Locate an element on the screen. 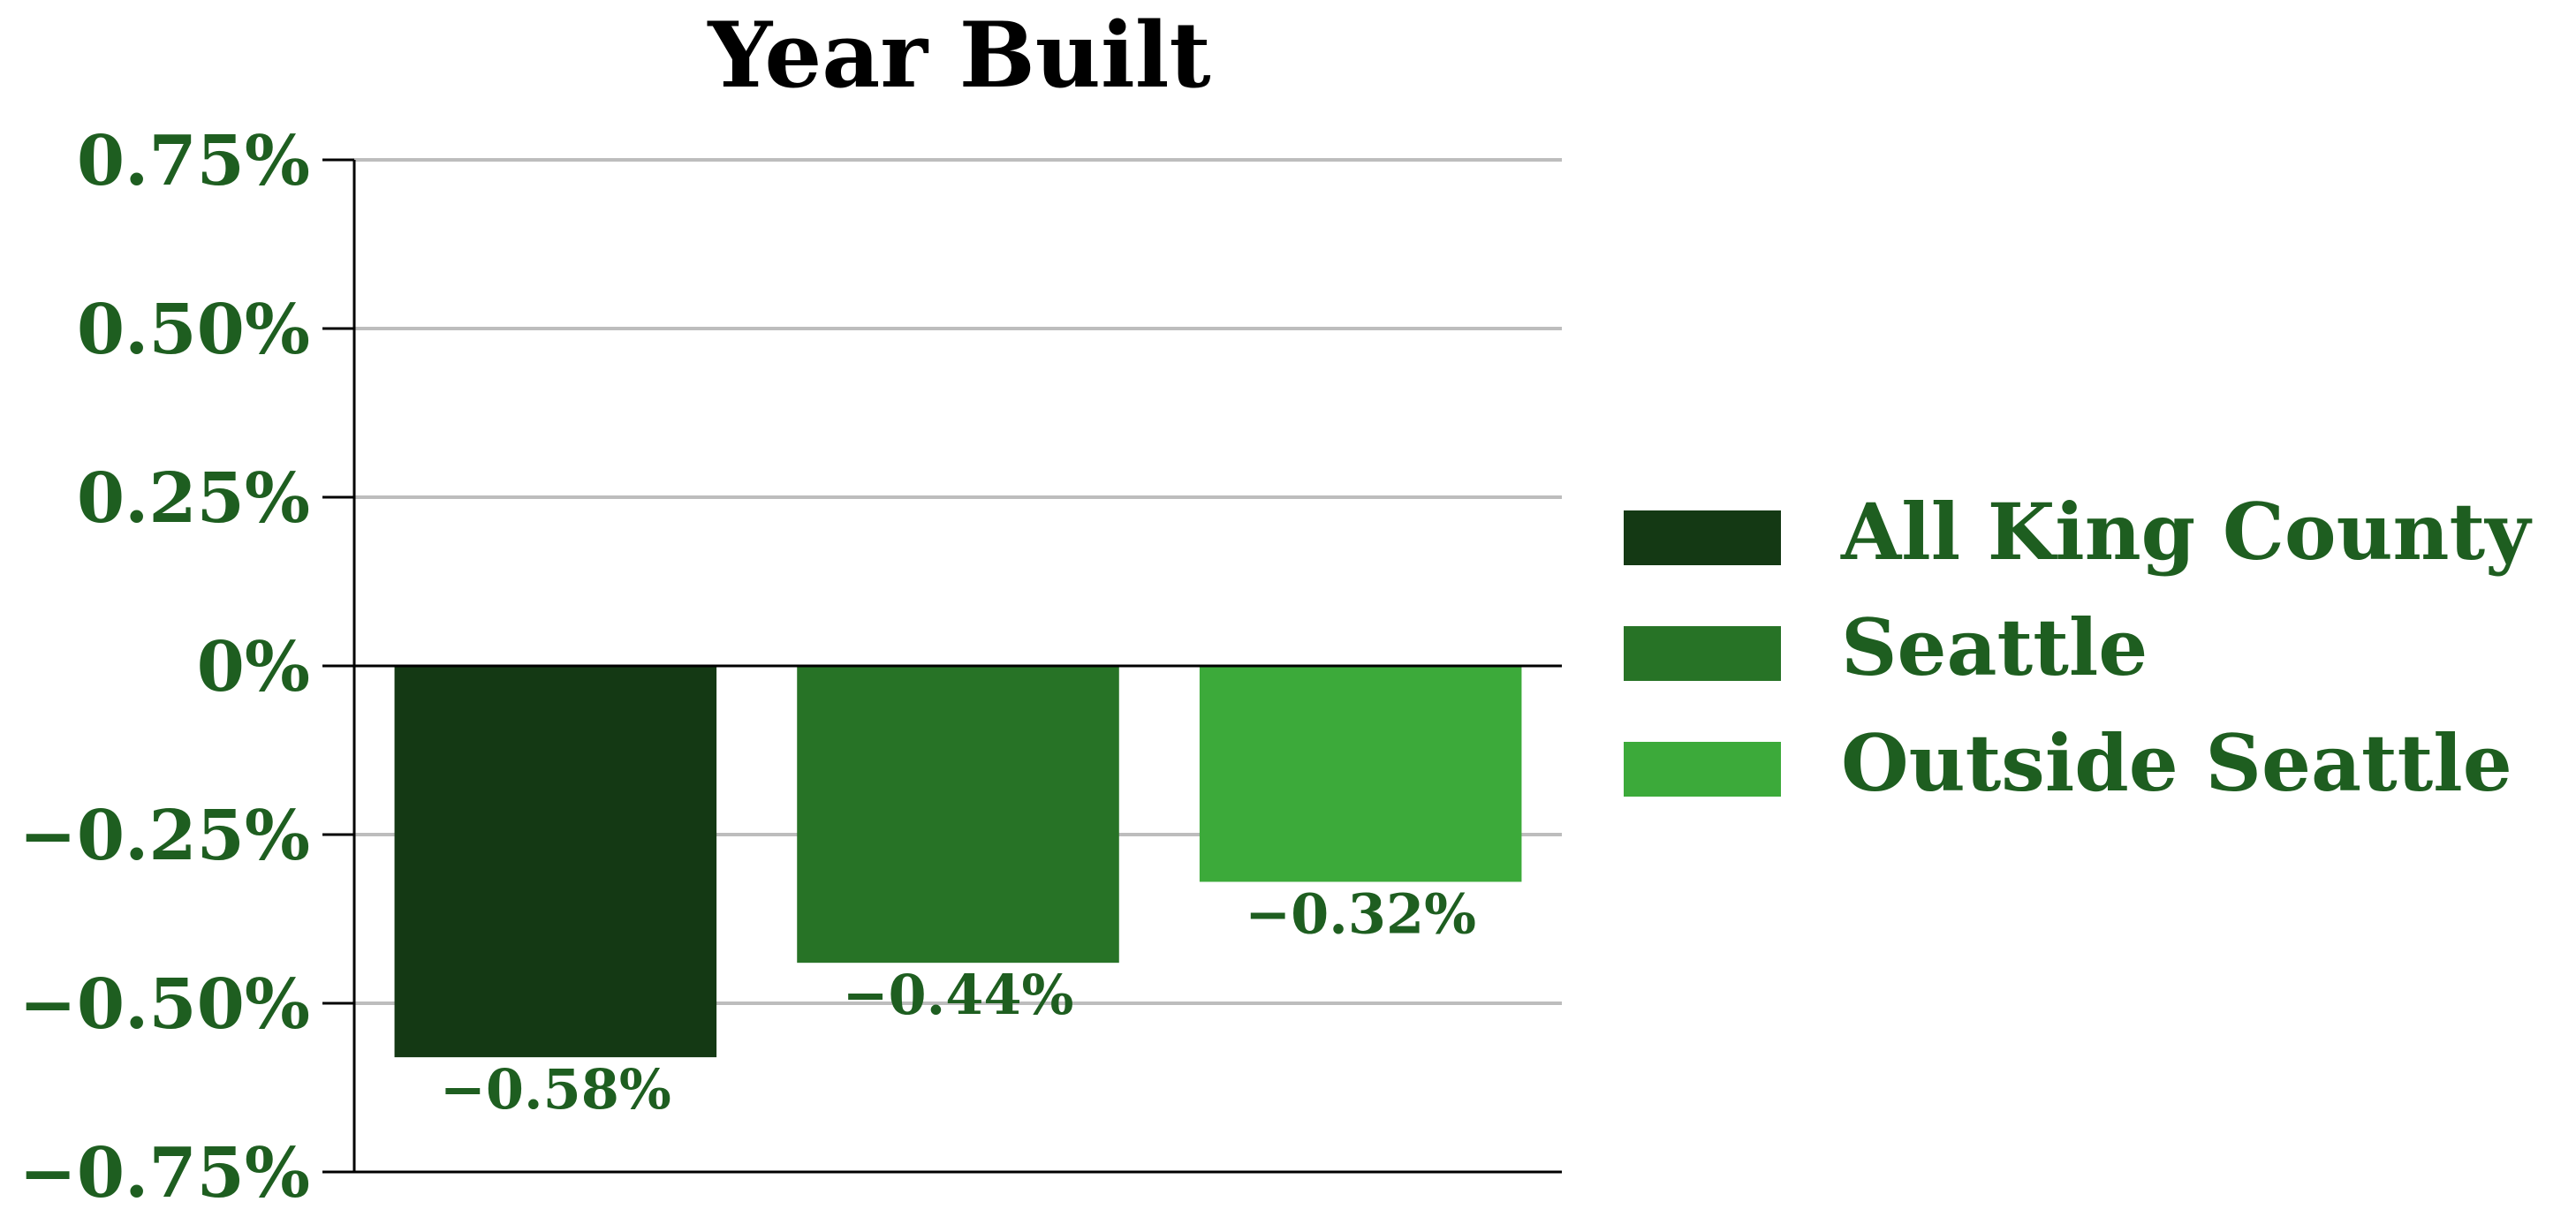 The width and height of the screenshot is (2576, 1232). legend-label: All King County is located at coordinates (2187, 532).